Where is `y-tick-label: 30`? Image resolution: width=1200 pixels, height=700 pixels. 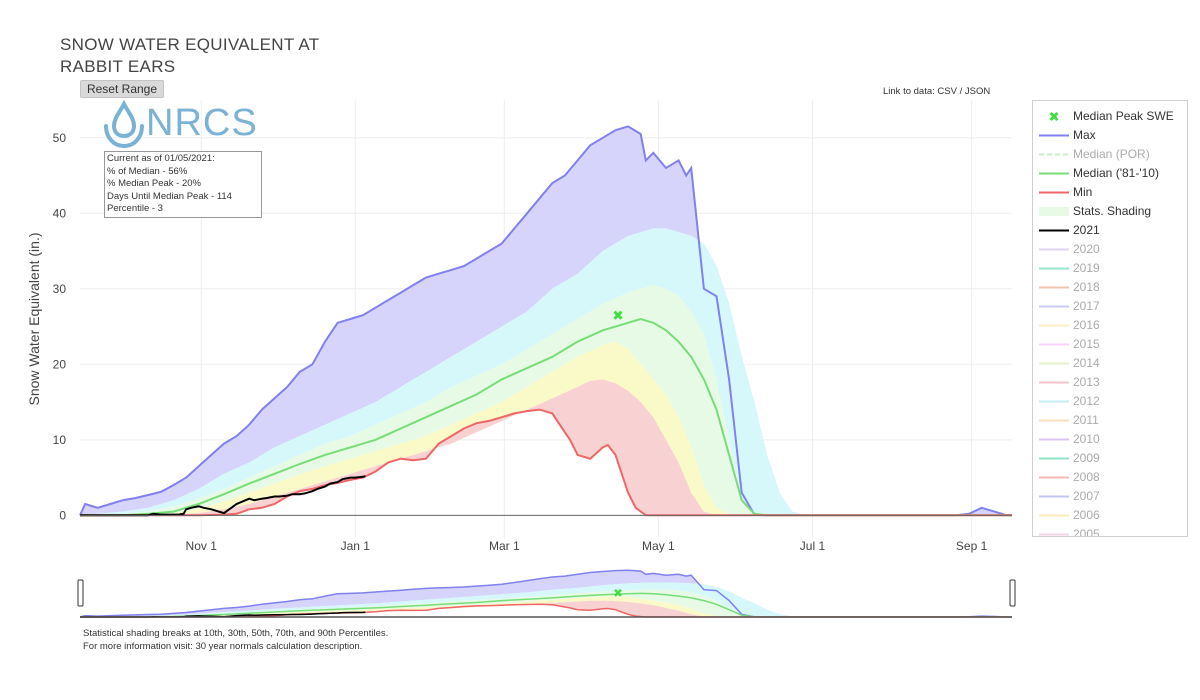 y-tick-label: 30 is located at coordinates (60, 289).